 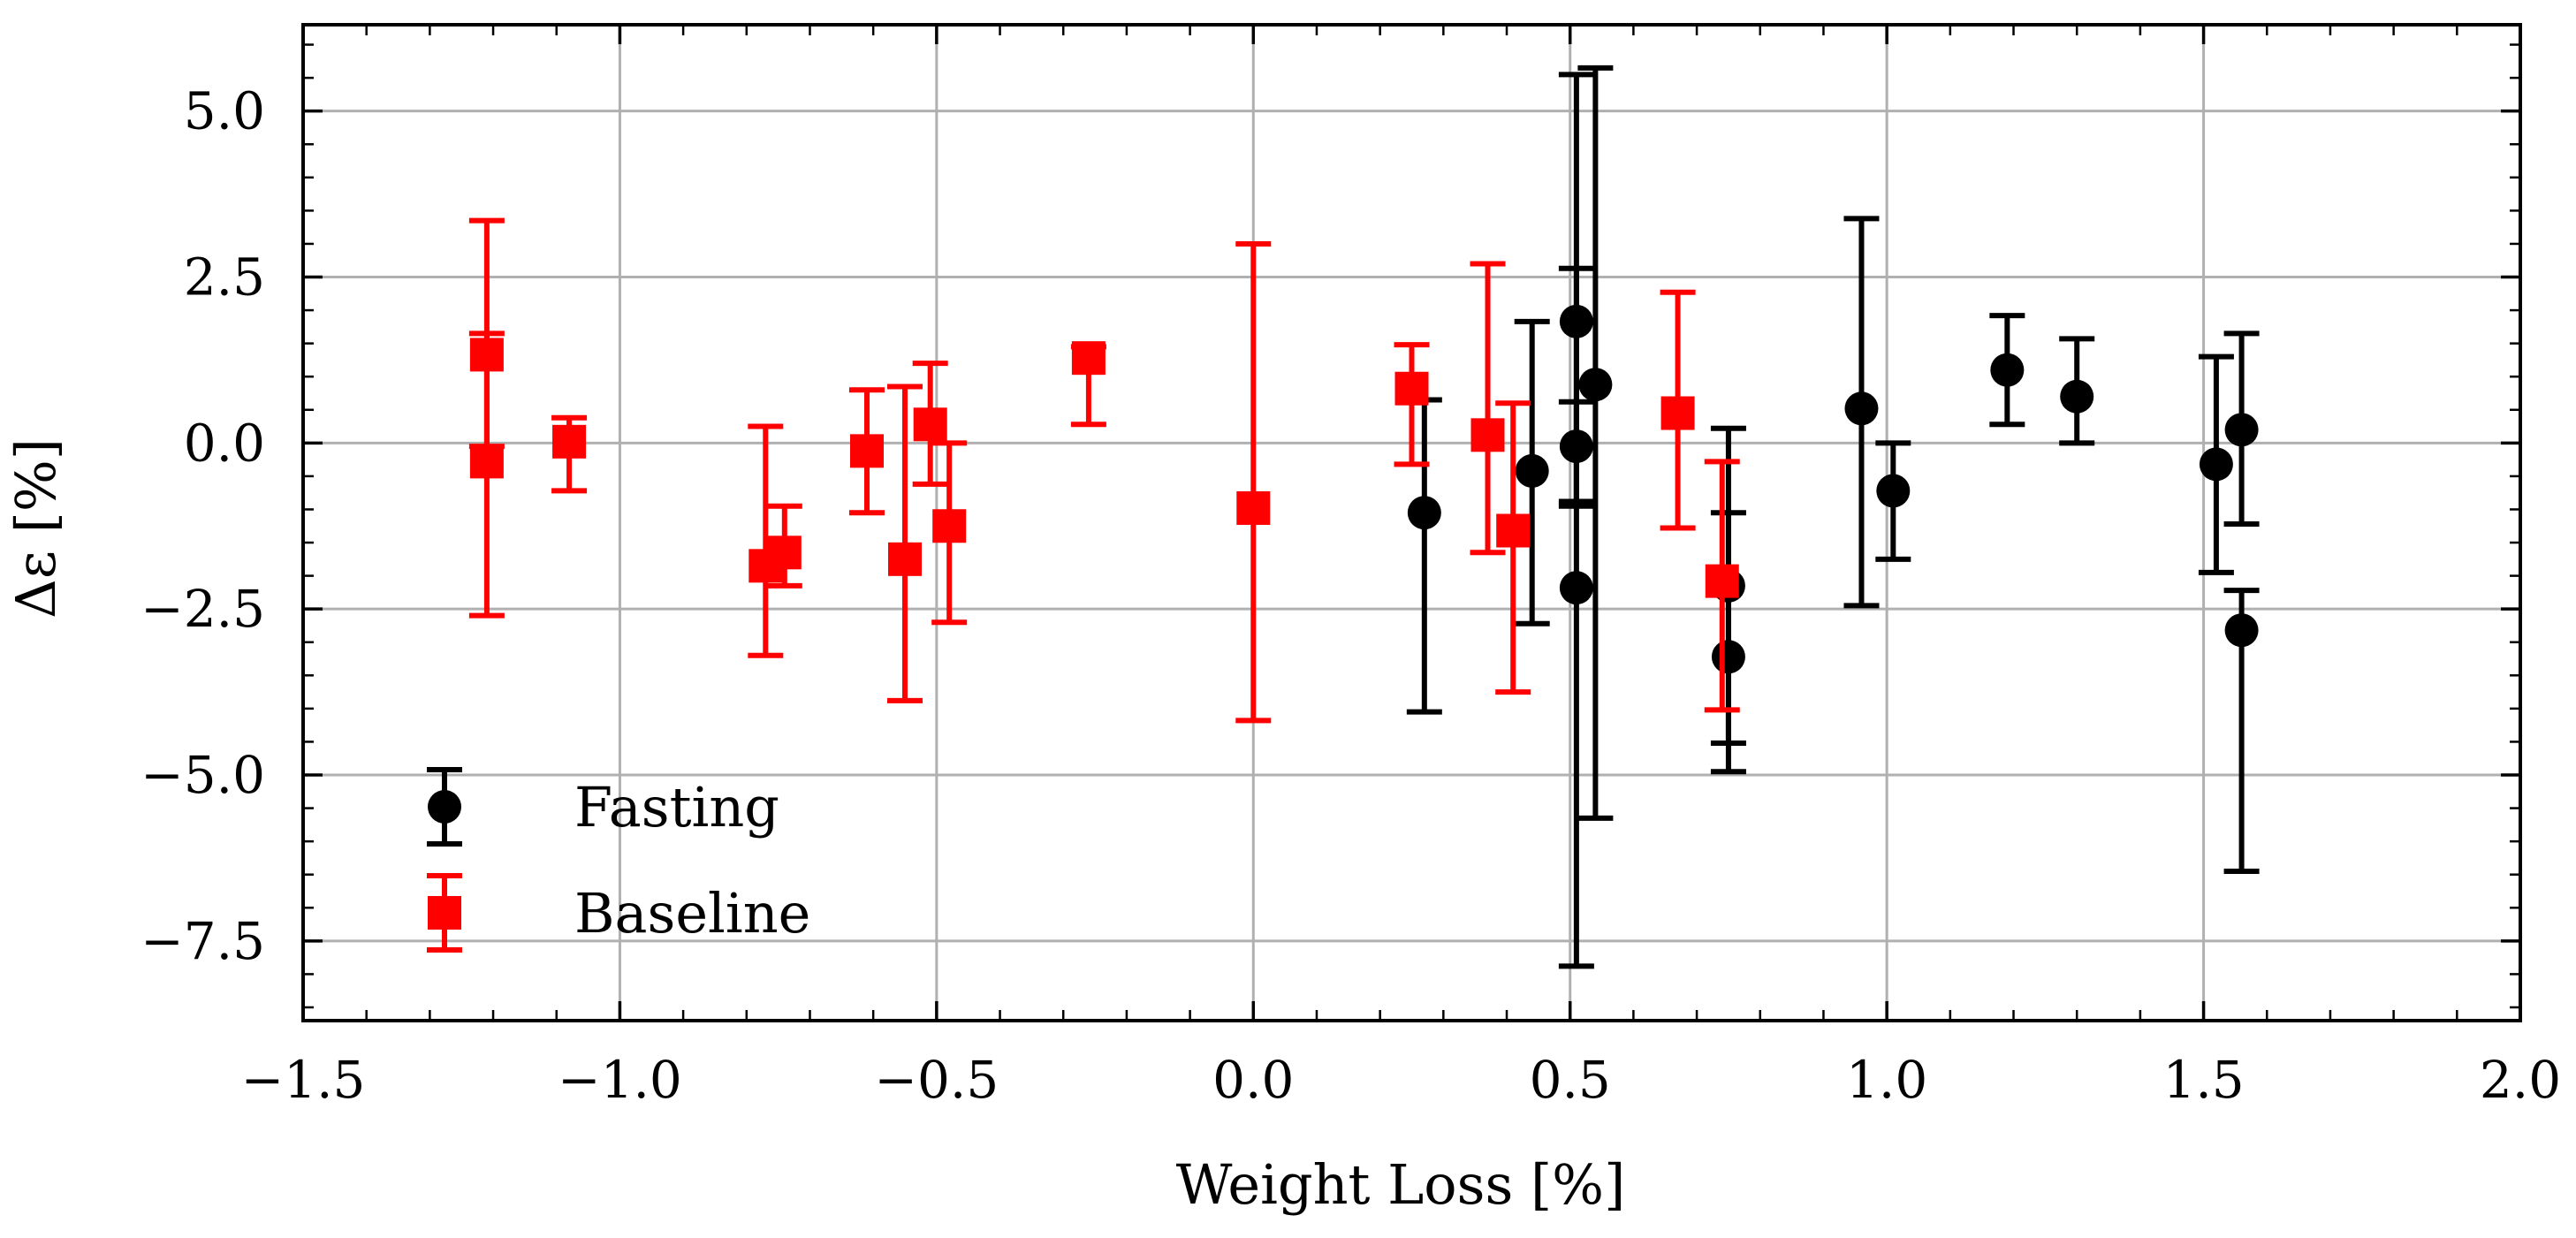 What do you see at coordinates (676, 807) in the screenshot?
I see `legend-label: Fasting` at bounding box center [676, 807].